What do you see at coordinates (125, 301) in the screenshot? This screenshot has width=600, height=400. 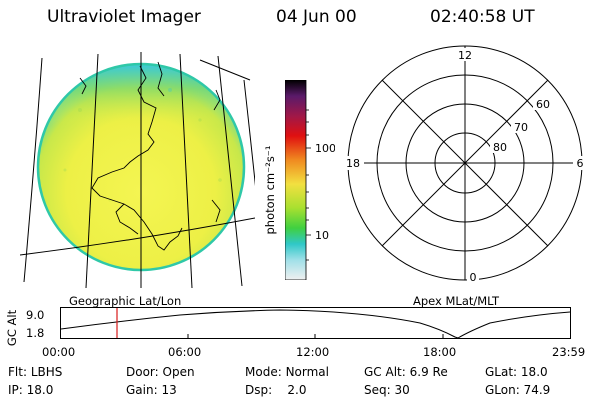 I see `geographic-grid-label: Geographic Lat/Lon` at bounding box center [125, 301].